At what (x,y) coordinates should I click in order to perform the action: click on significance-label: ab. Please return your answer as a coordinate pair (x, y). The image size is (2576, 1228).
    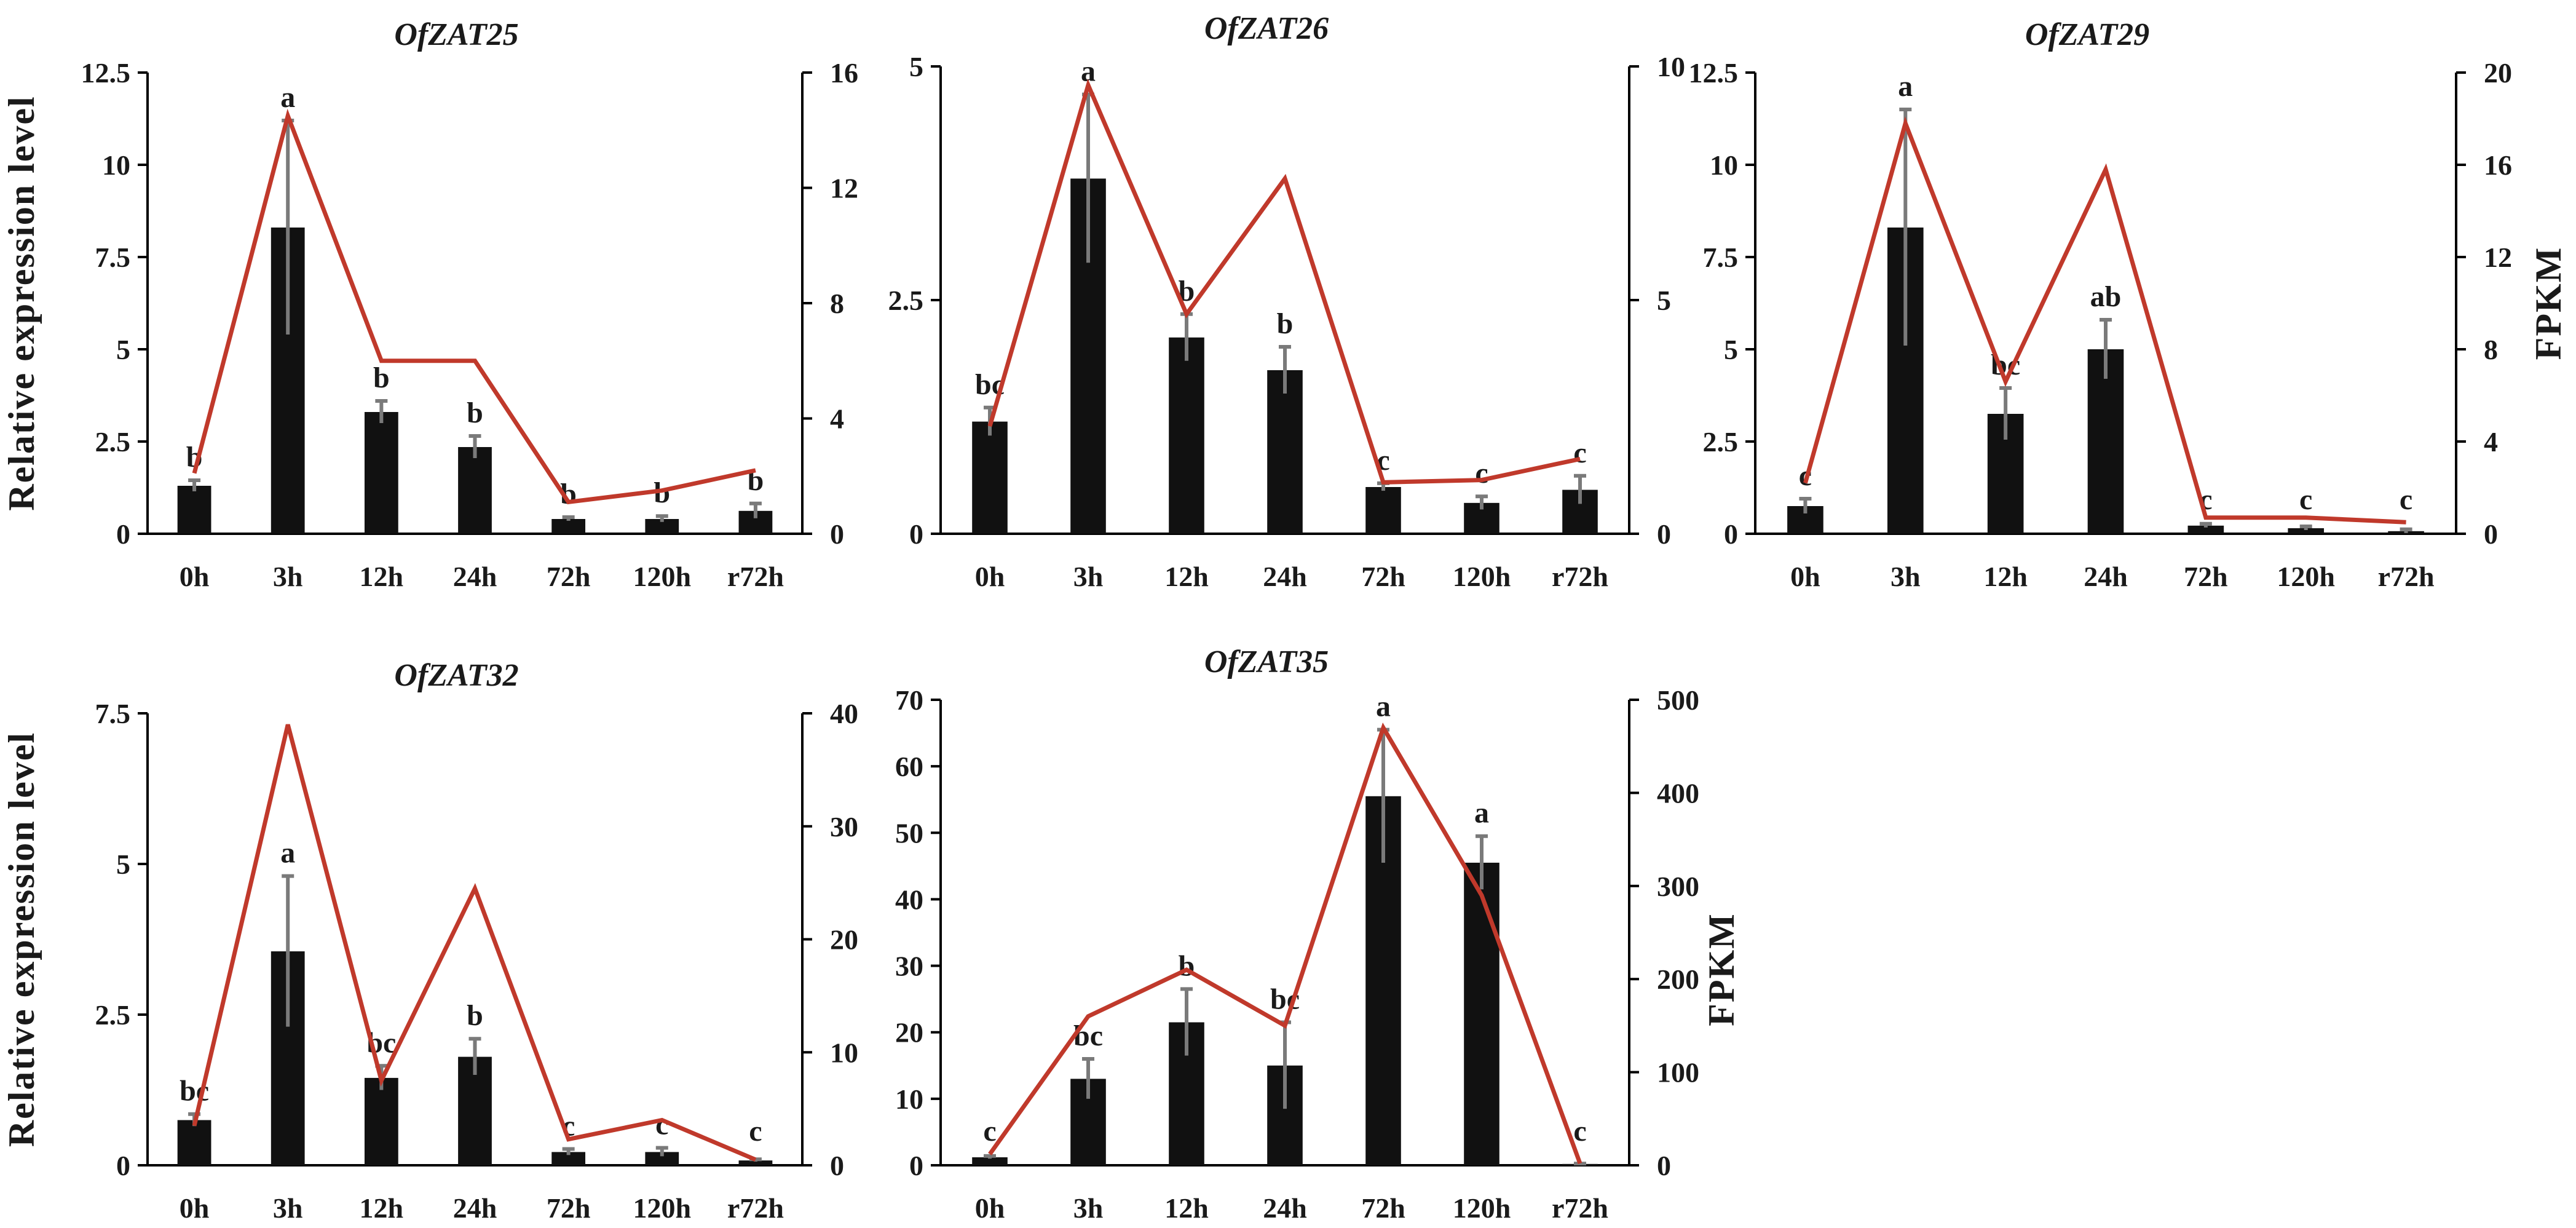
    Looking at the image, I should click on (2106, 296).